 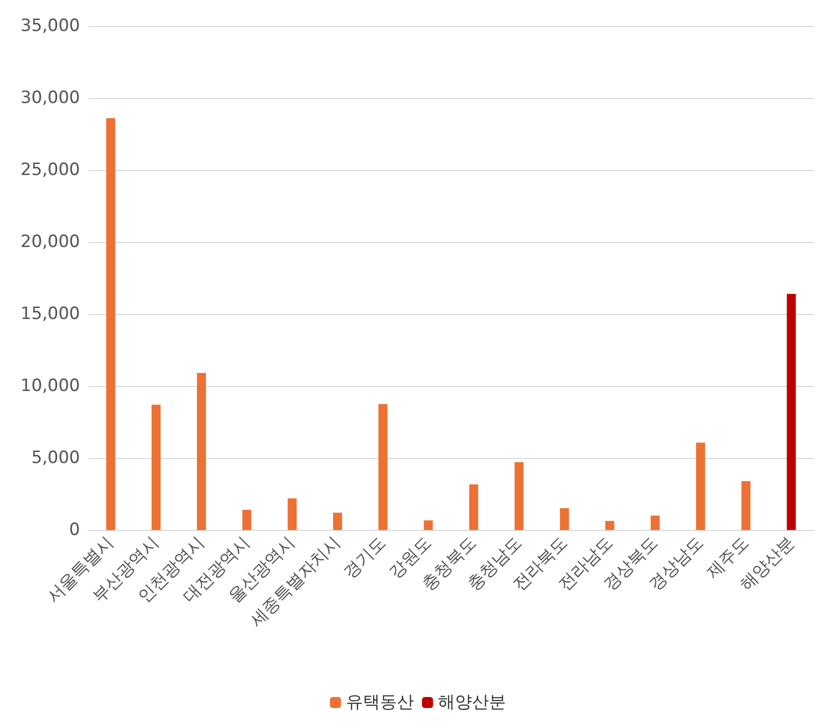 I want to click on y-tick-label: 20,000, so click(x=50, y=242).